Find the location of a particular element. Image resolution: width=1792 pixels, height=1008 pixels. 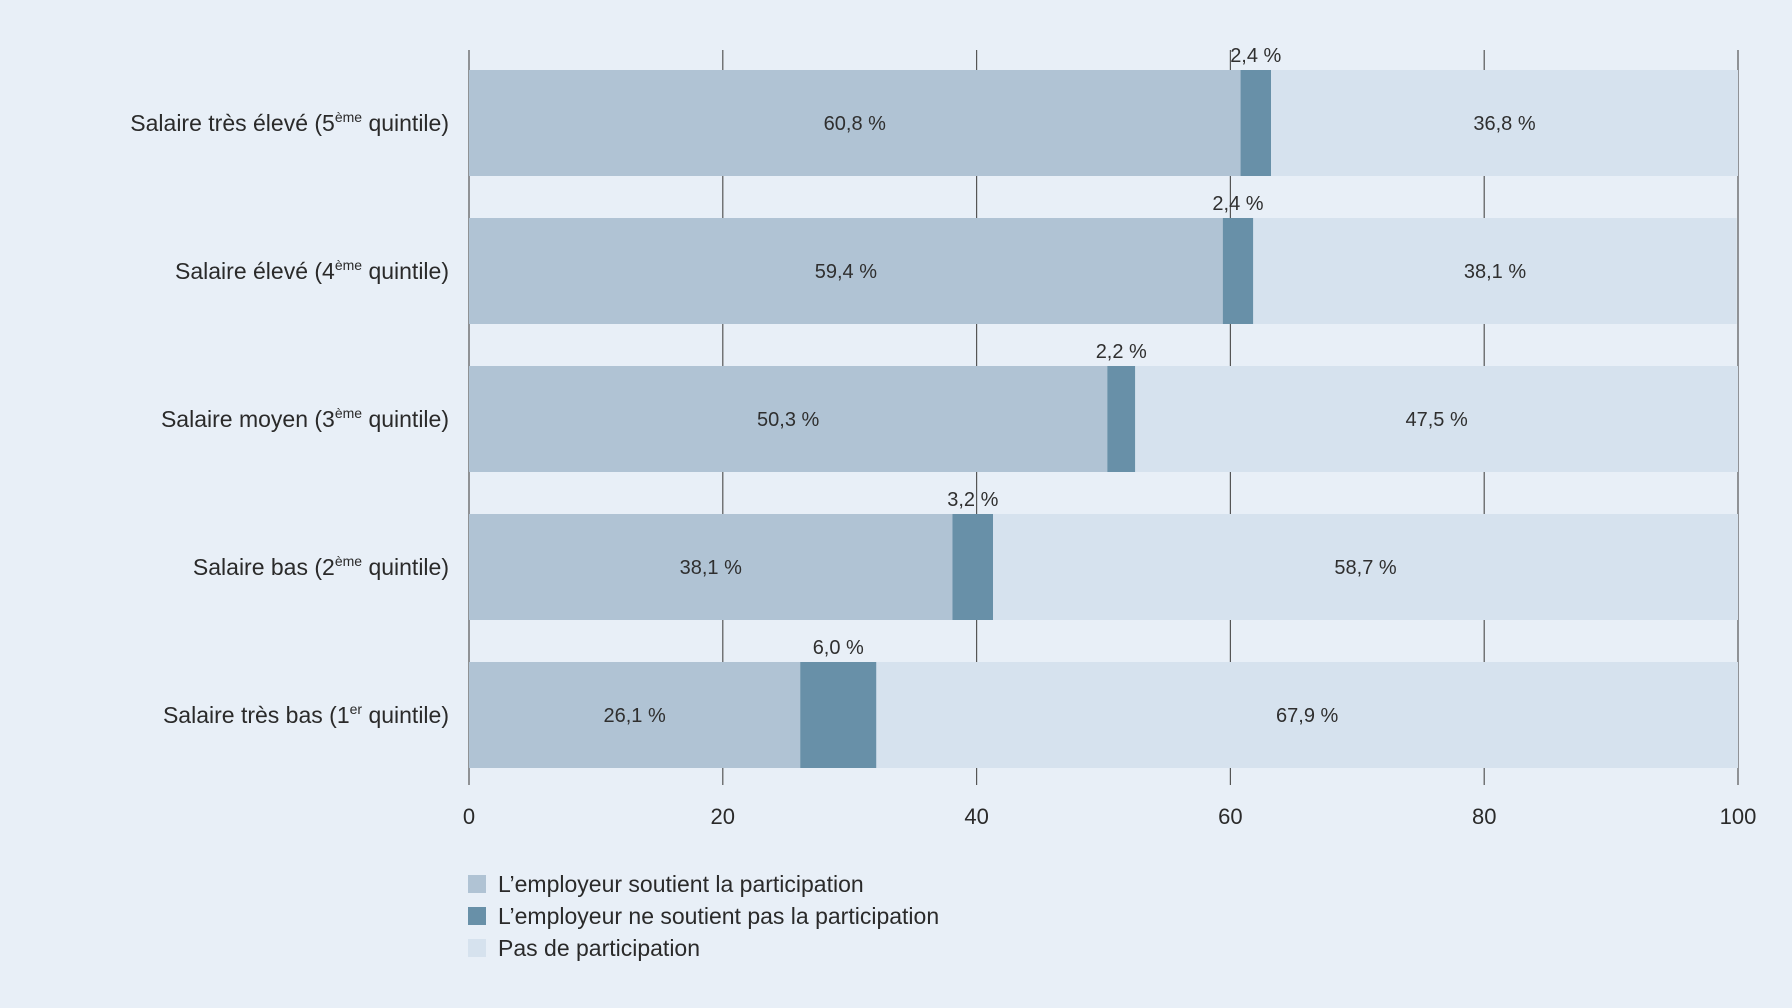

data-label-5-series-3: 67,9 % is located at coordinates (1307, 716).